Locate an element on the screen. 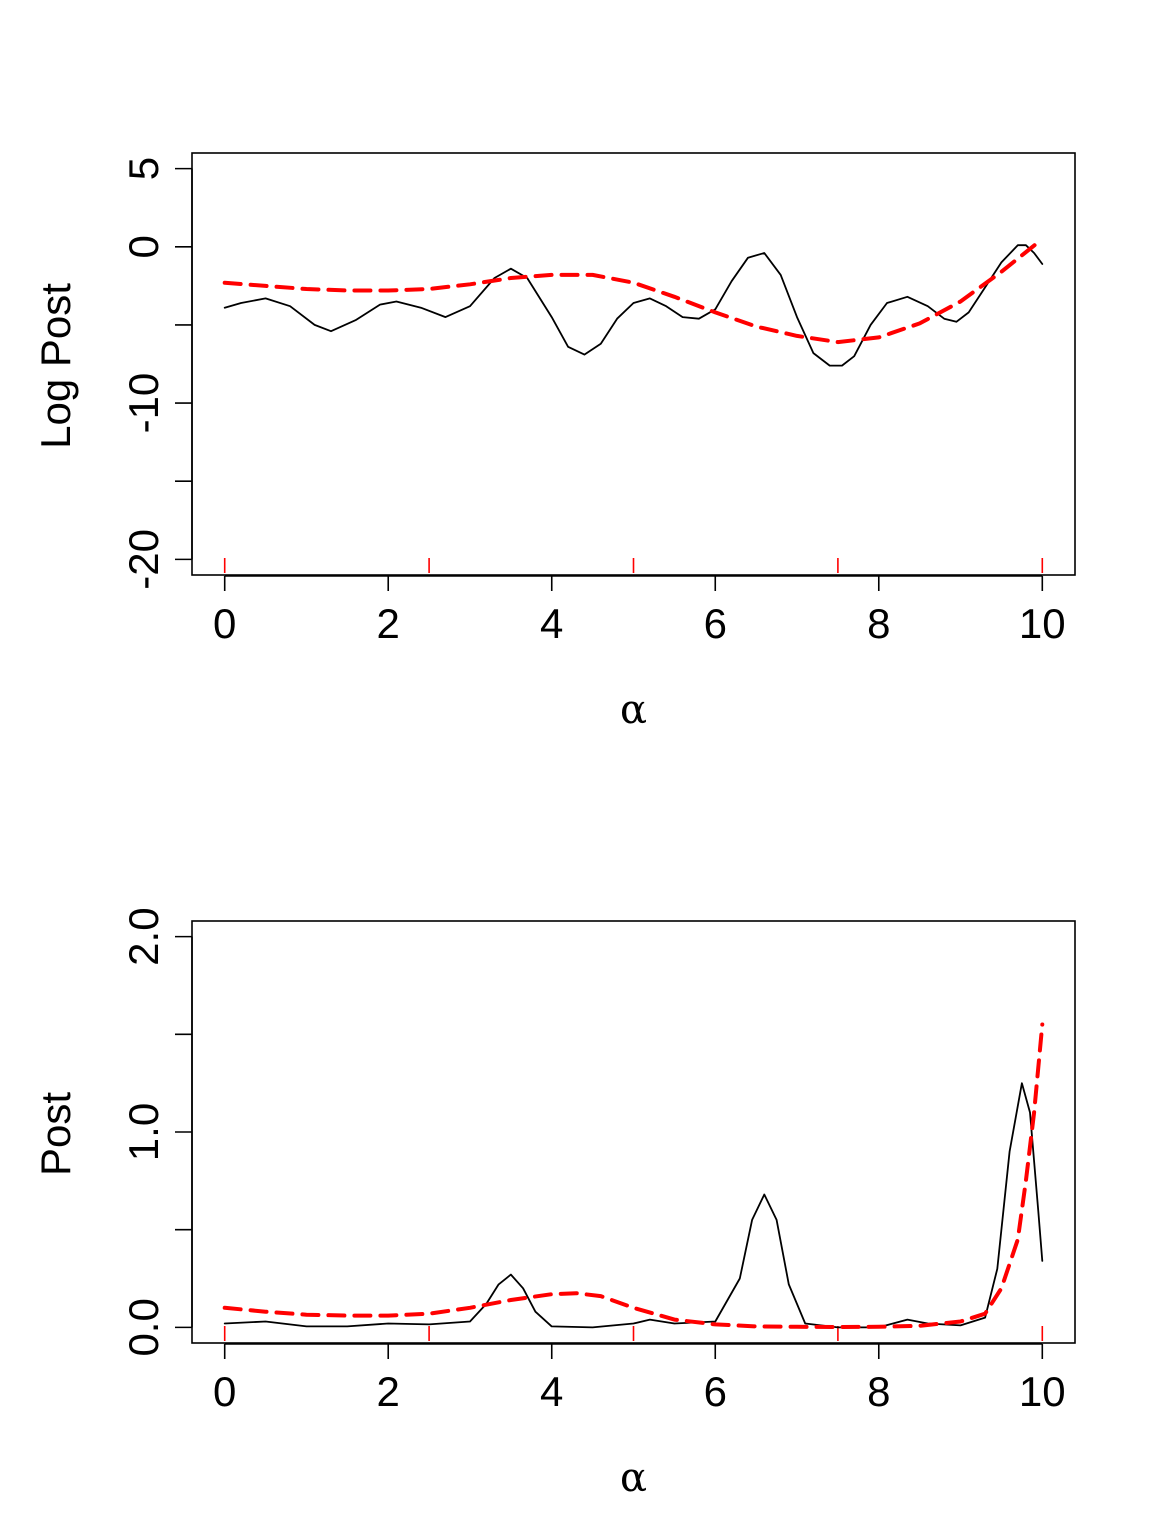 Image resolution: width=1152 pixels, height=1536 pixels. log-post-x-axis-label: α is located at coordinates (633, 710).